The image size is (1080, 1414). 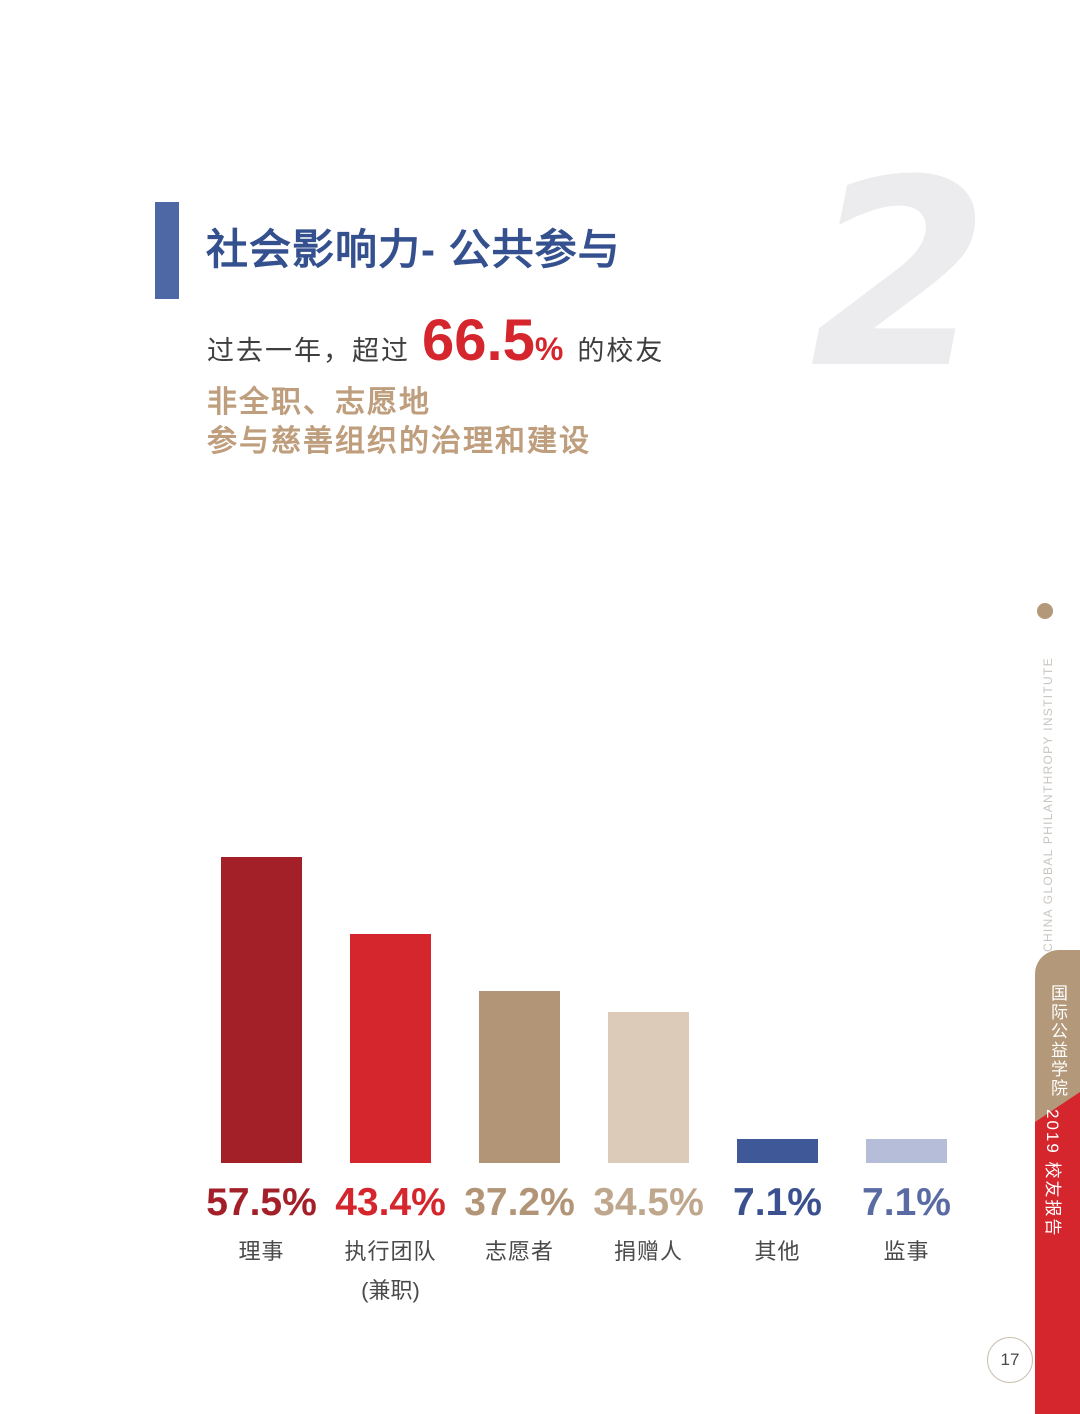 I want to click on page-number-badge: 17, so click(x=1010, y=1360).